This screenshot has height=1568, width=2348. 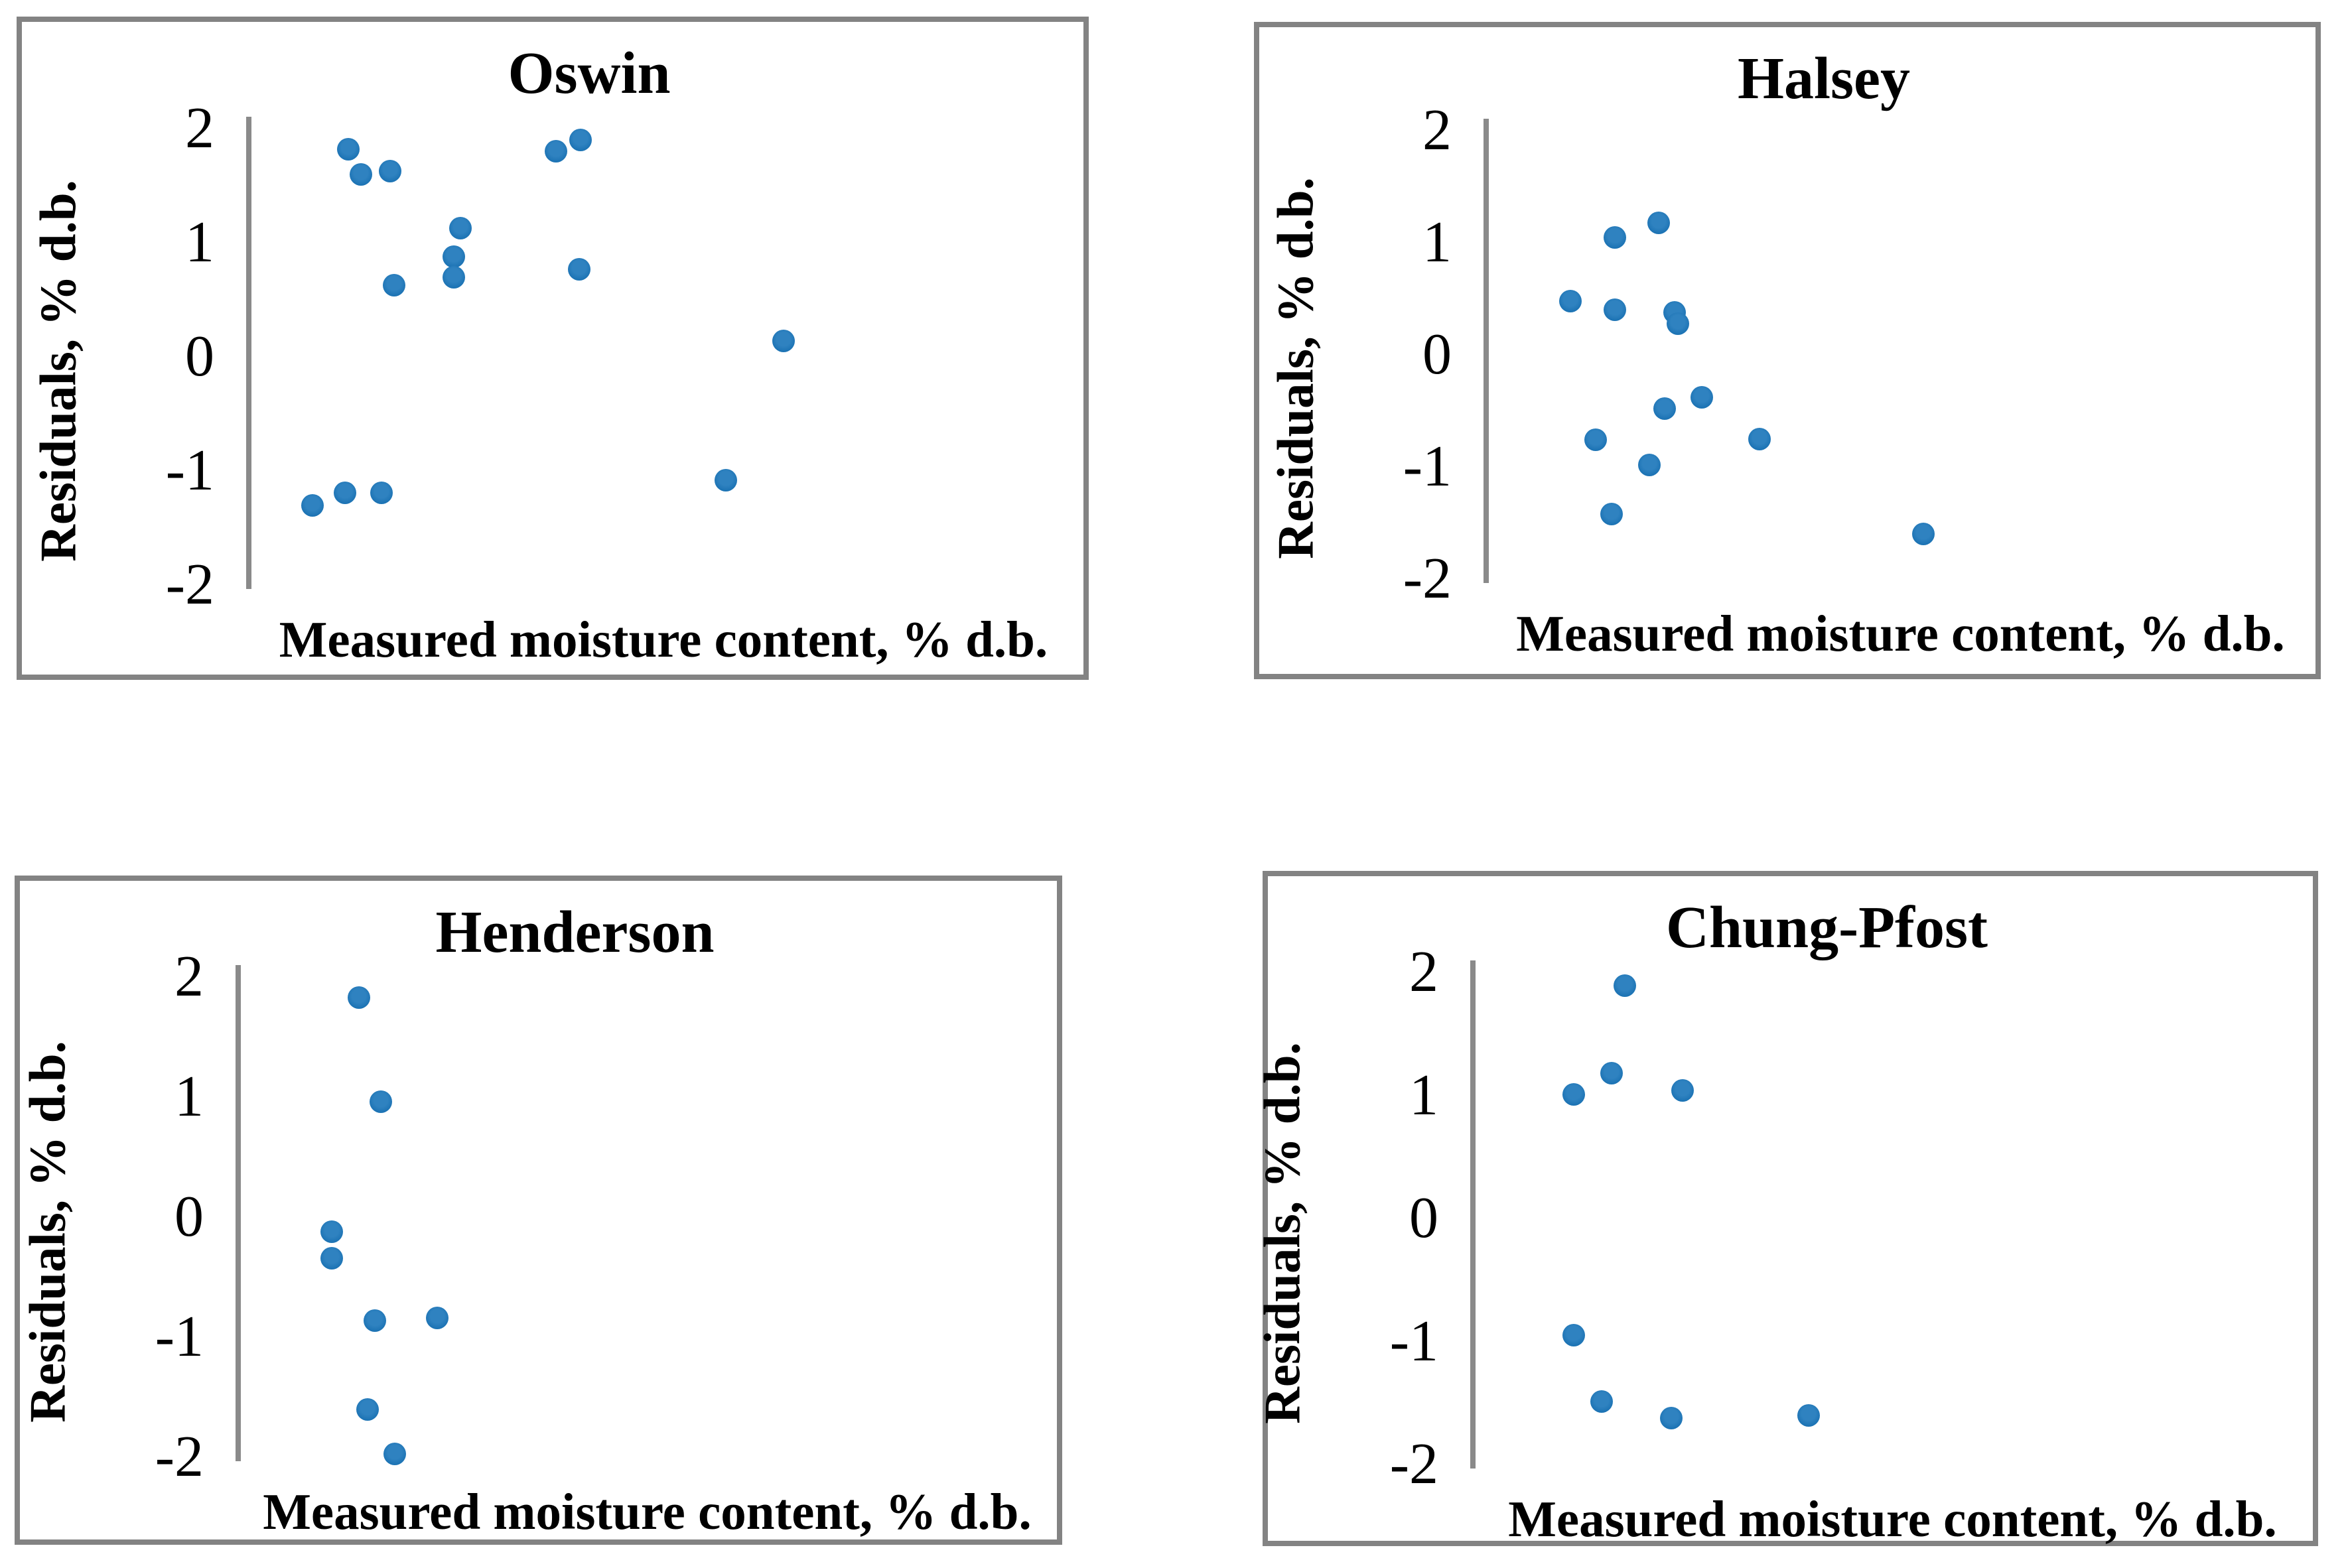 What do you see at coordinates (1824, 78) in the screenshot?
I see `chart-title: Halsey` at bounding box center [1824, 78].